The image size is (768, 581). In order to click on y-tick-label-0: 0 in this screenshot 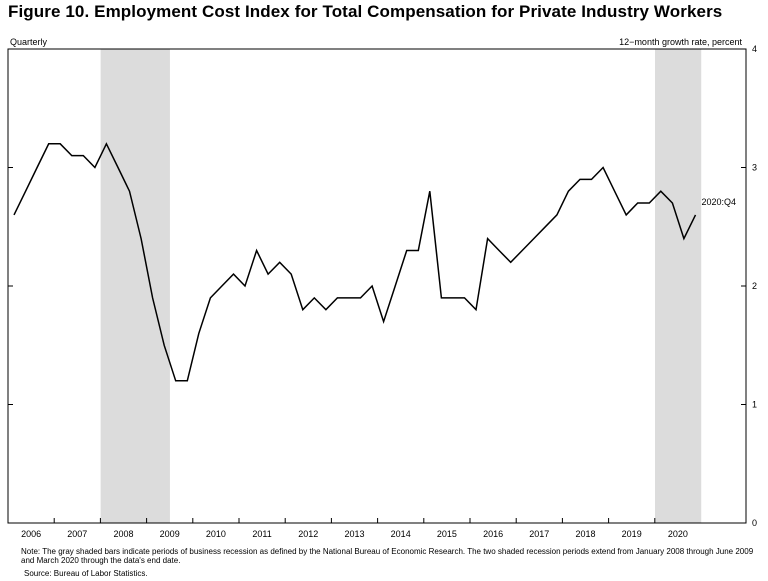, I will do `click(754, 523)`.